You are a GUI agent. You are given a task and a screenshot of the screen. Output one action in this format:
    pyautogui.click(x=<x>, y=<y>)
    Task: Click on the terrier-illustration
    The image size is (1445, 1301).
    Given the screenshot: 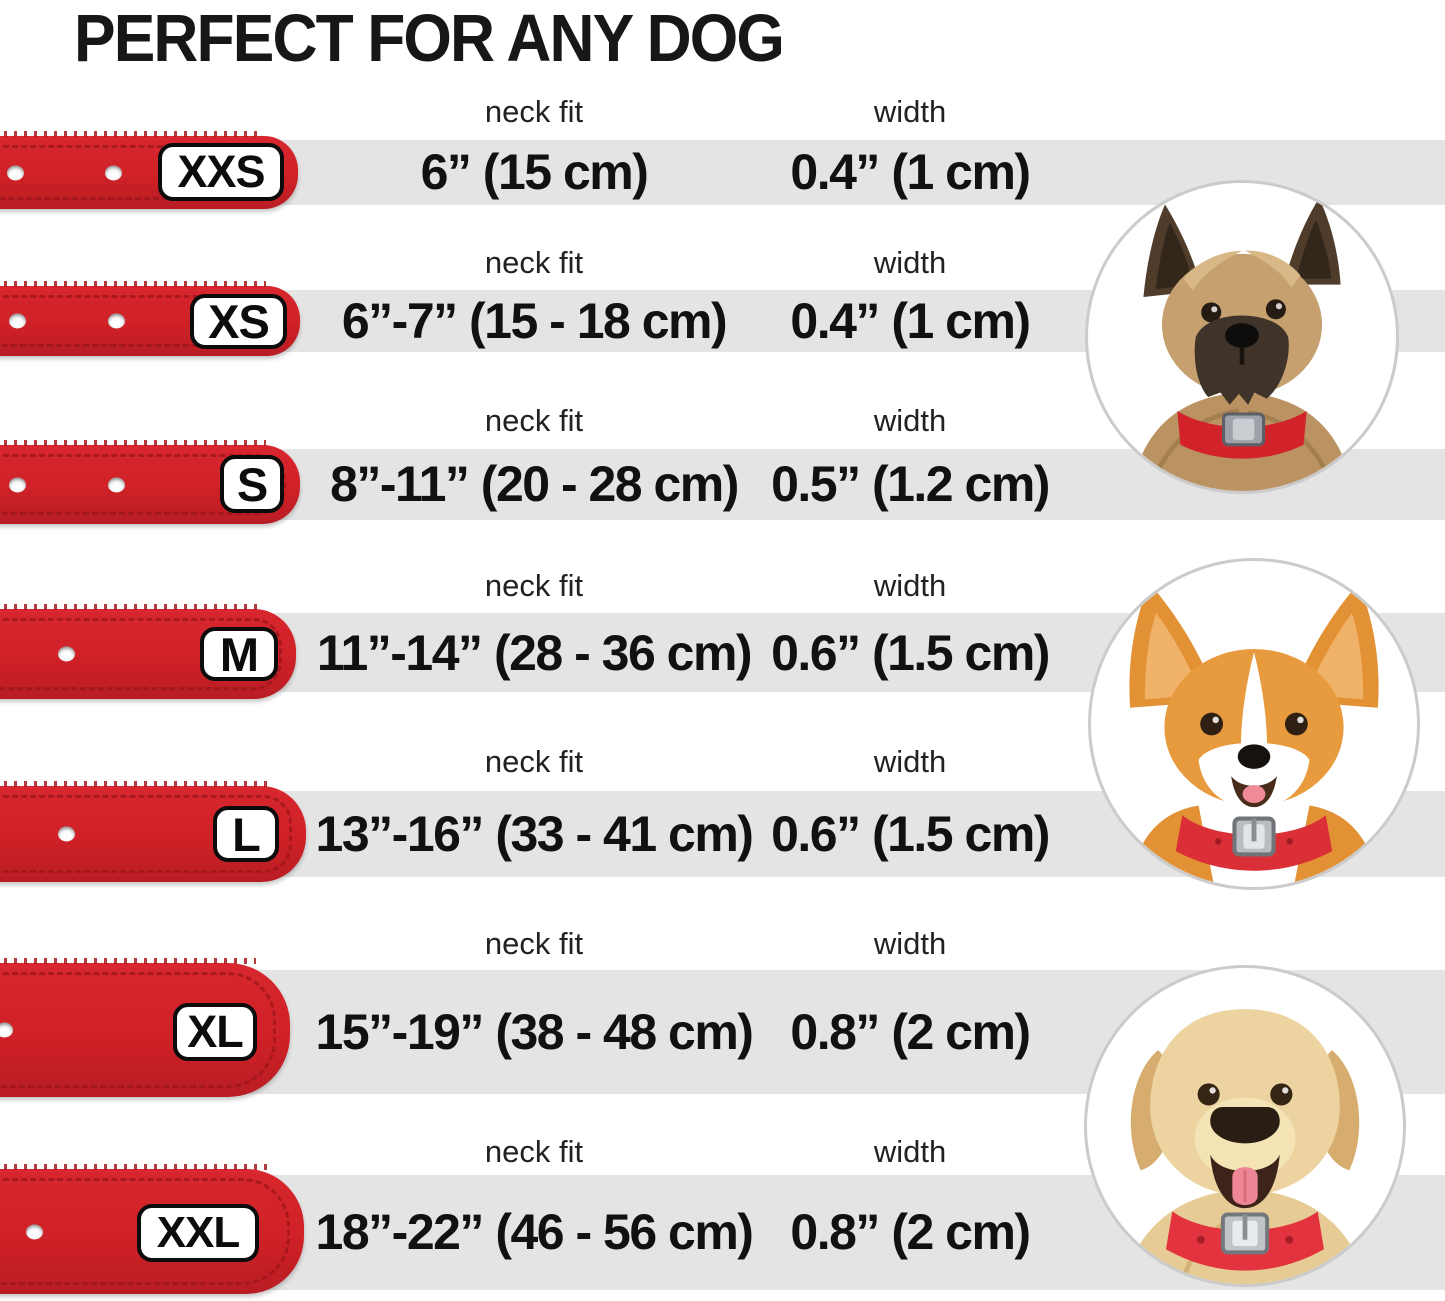 What is the action you would take?
    pyautogui.click(x=1242, y=344)
    